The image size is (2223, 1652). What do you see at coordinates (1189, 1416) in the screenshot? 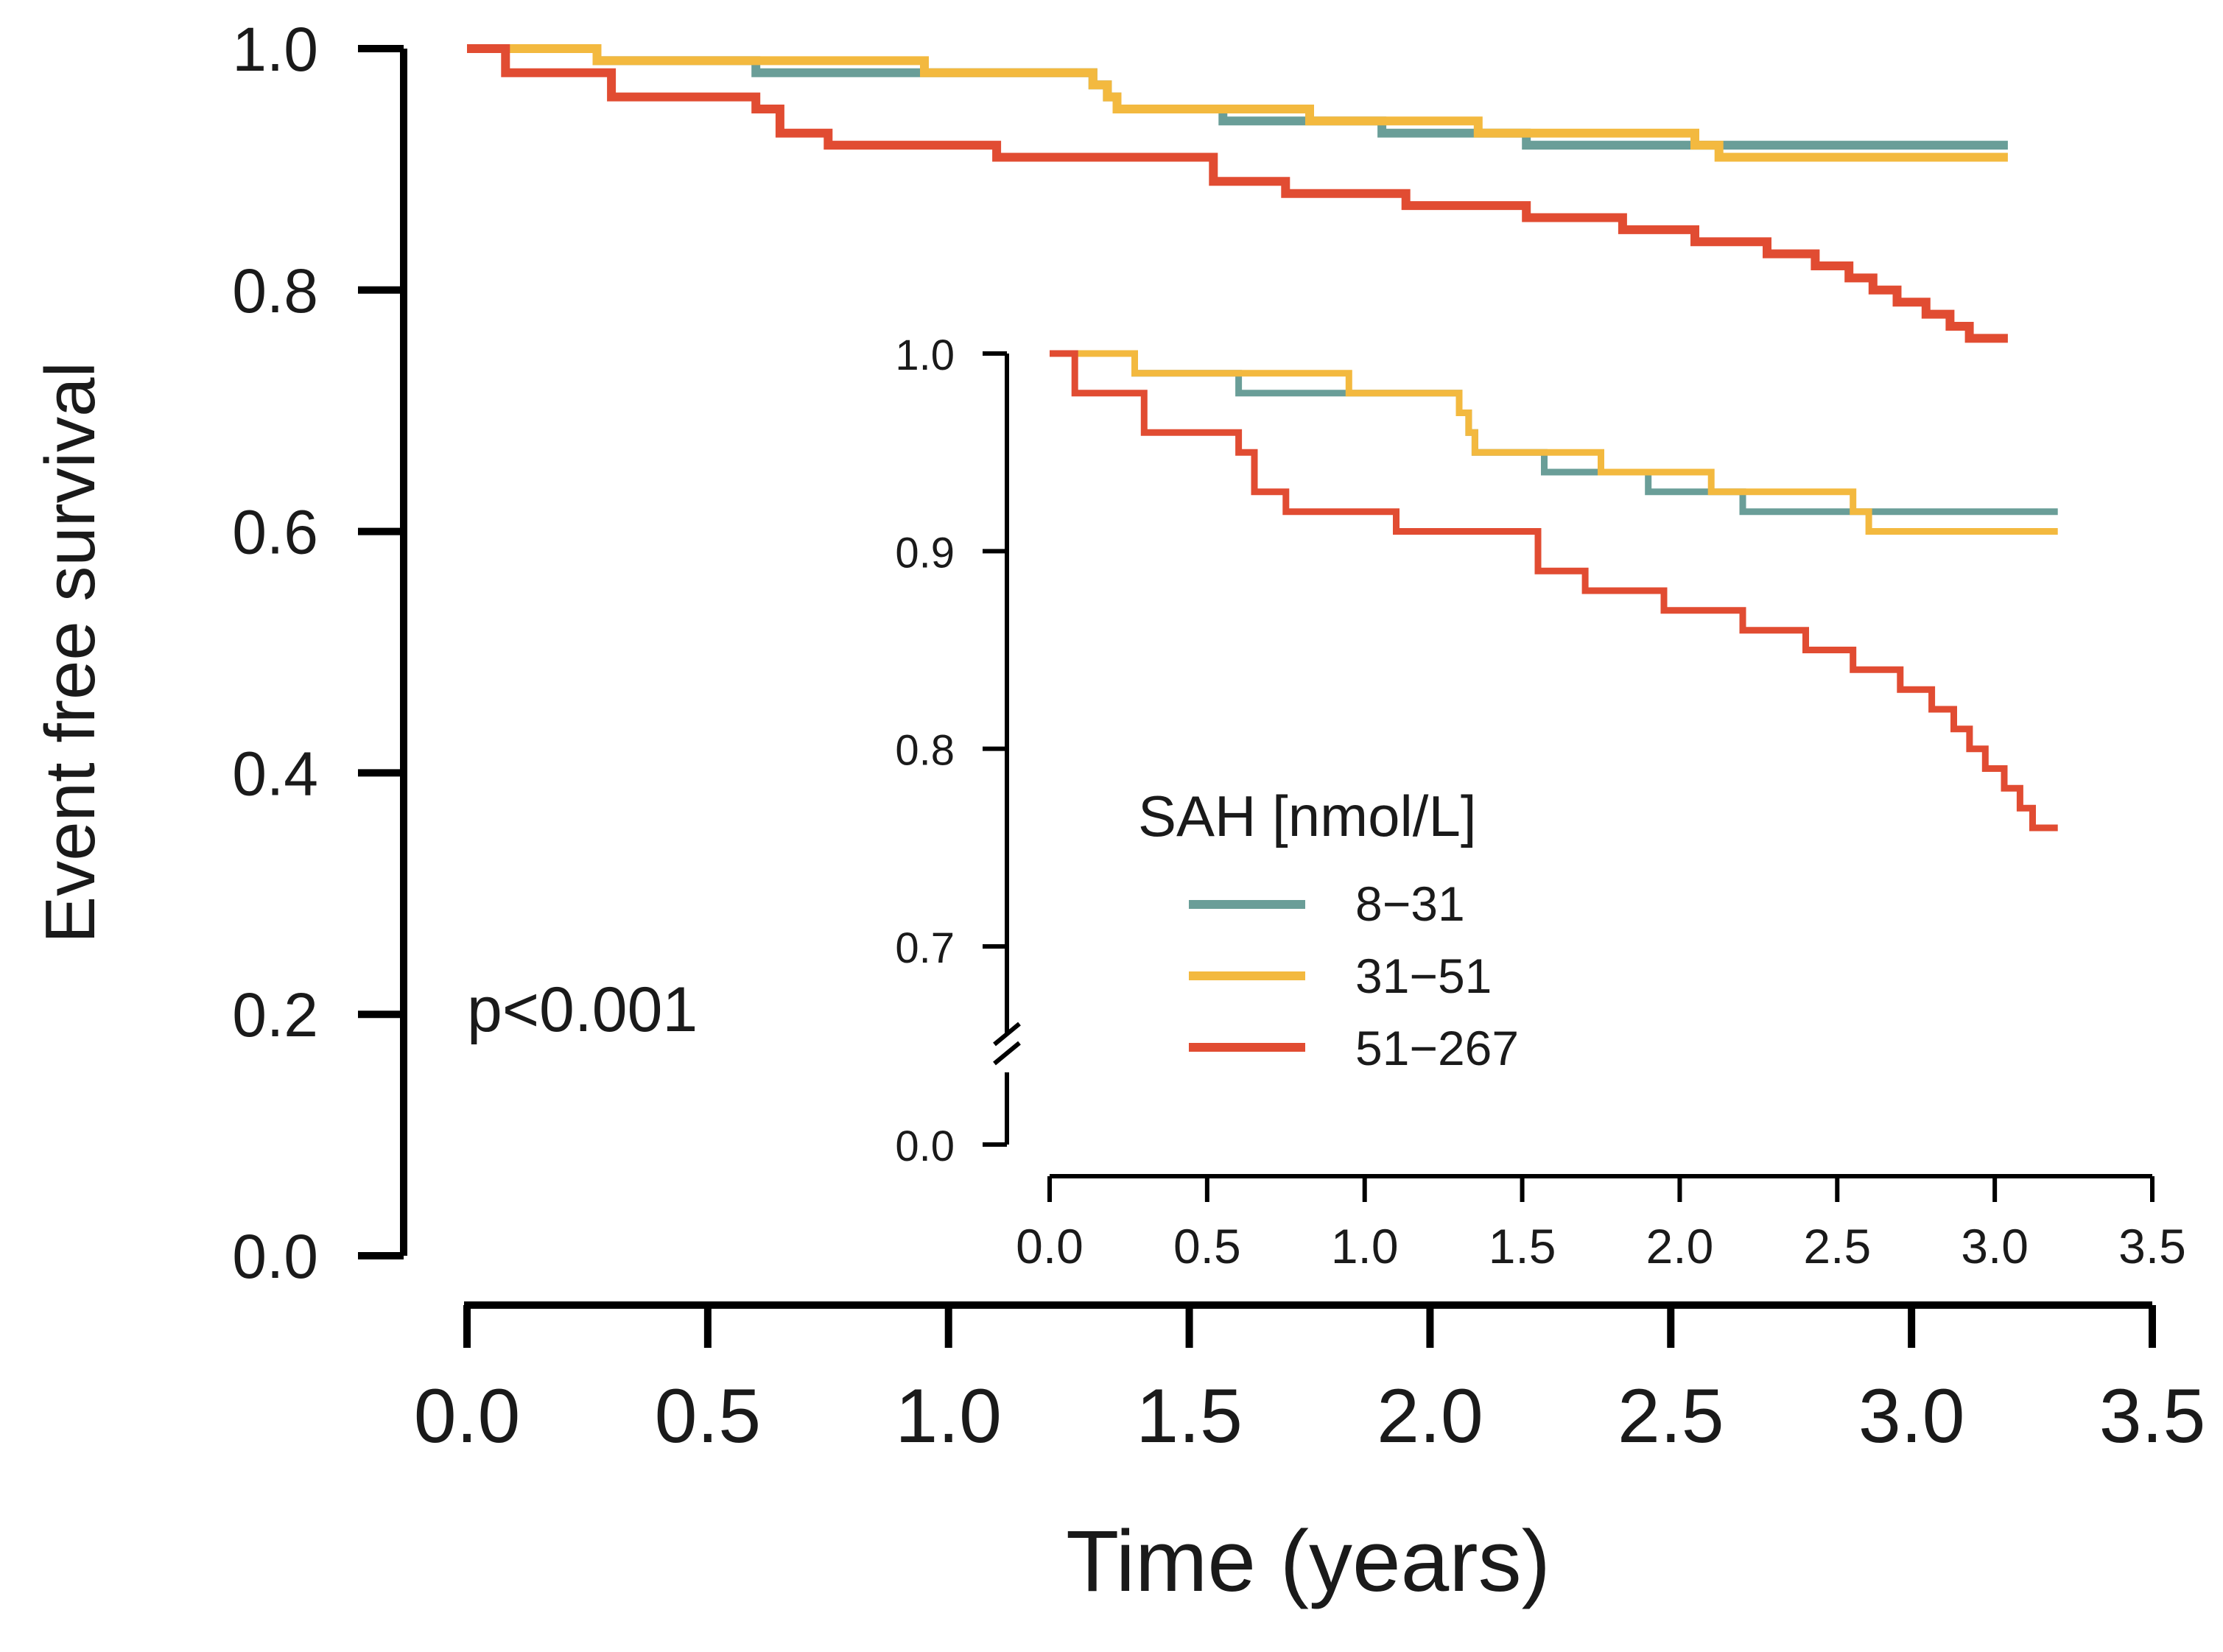
I see `main-x-tick-label-1_5: 1.5` at bounding box center [1189, 1416].